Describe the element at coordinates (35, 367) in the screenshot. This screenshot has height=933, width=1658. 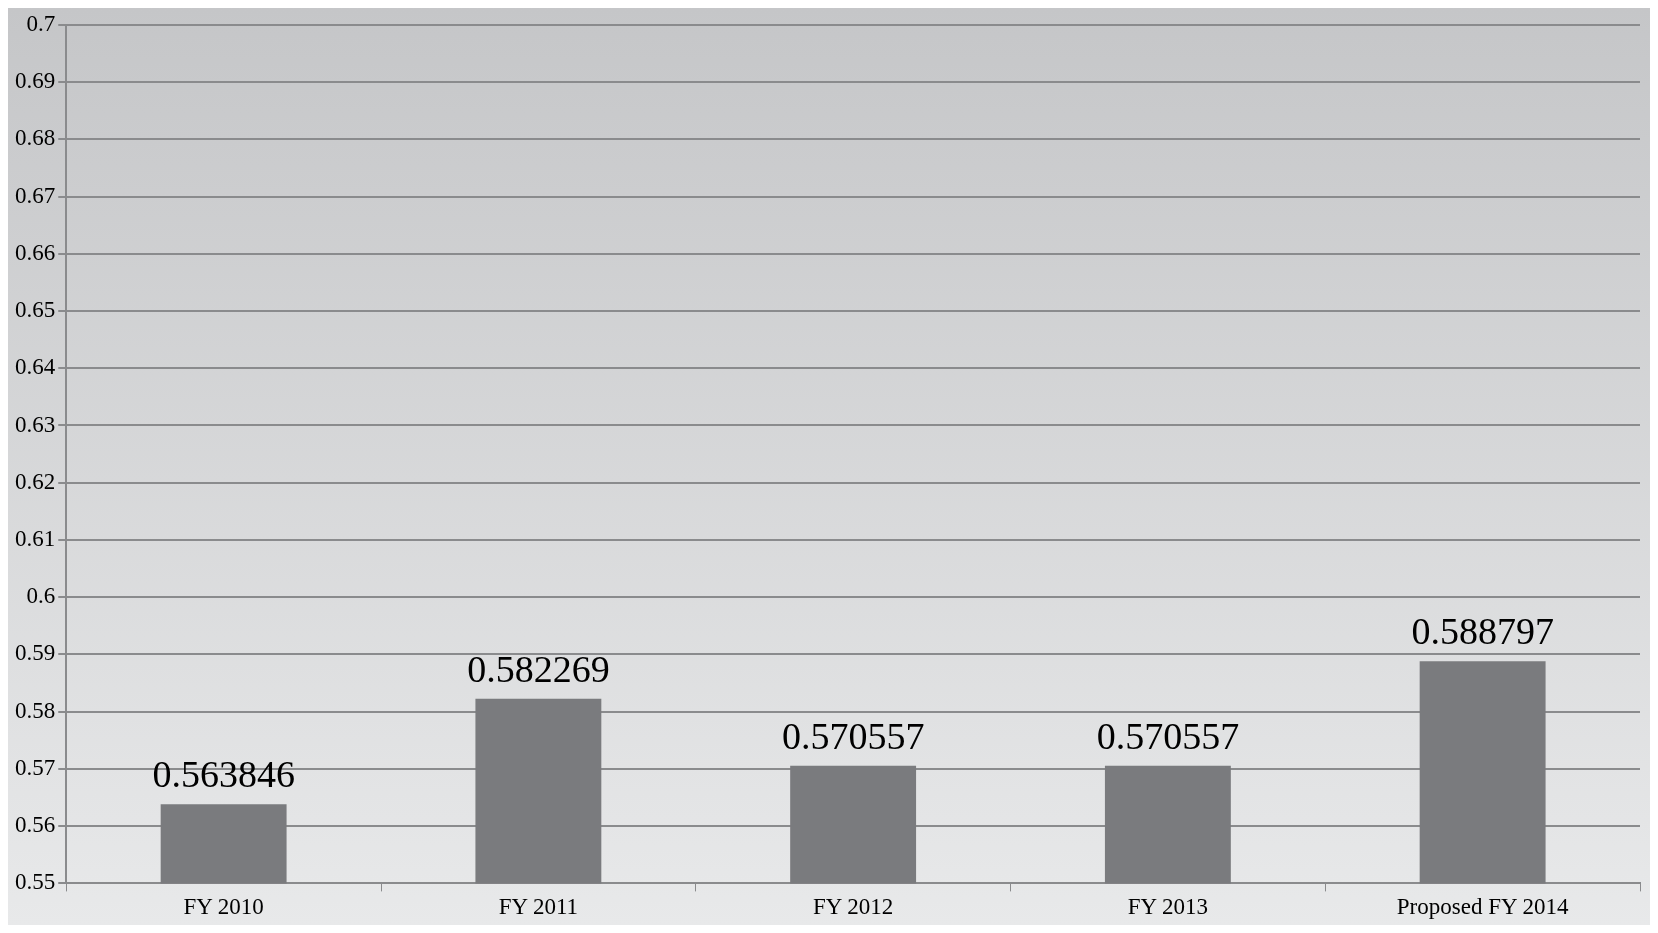
I see `y-tick-label: 0.64` at that location.